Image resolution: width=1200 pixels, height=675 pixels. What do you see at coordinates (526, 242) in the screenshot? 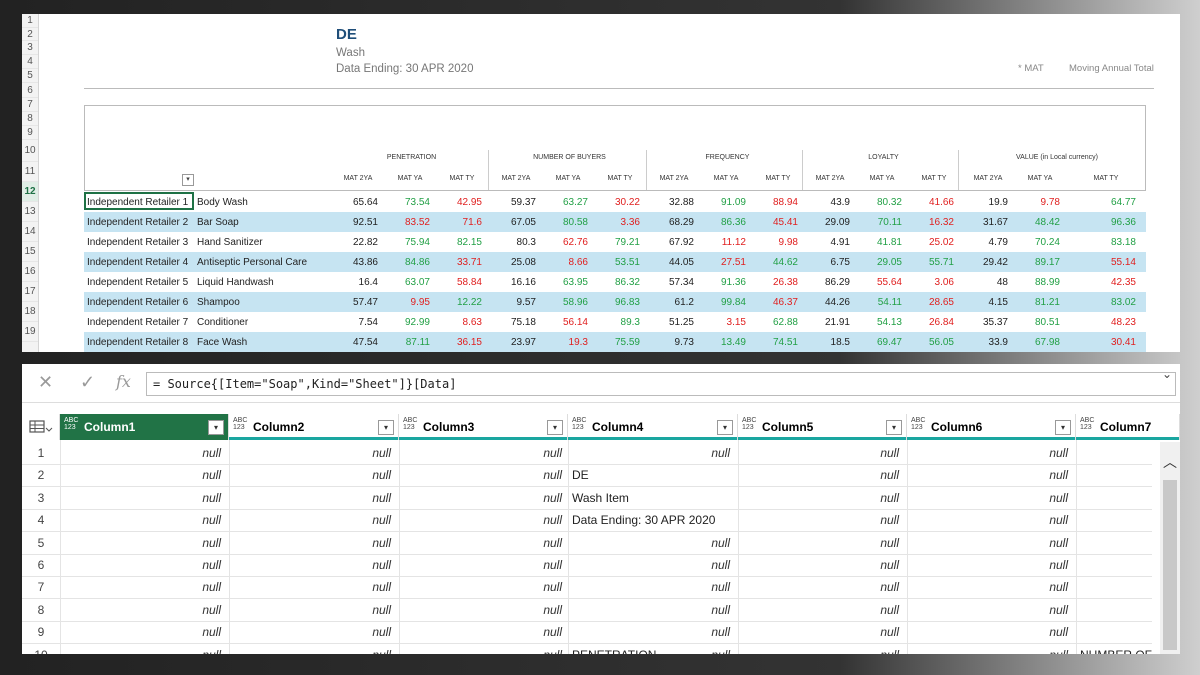
I see `value-cell: 80.3` at bounding box center [526, 242].